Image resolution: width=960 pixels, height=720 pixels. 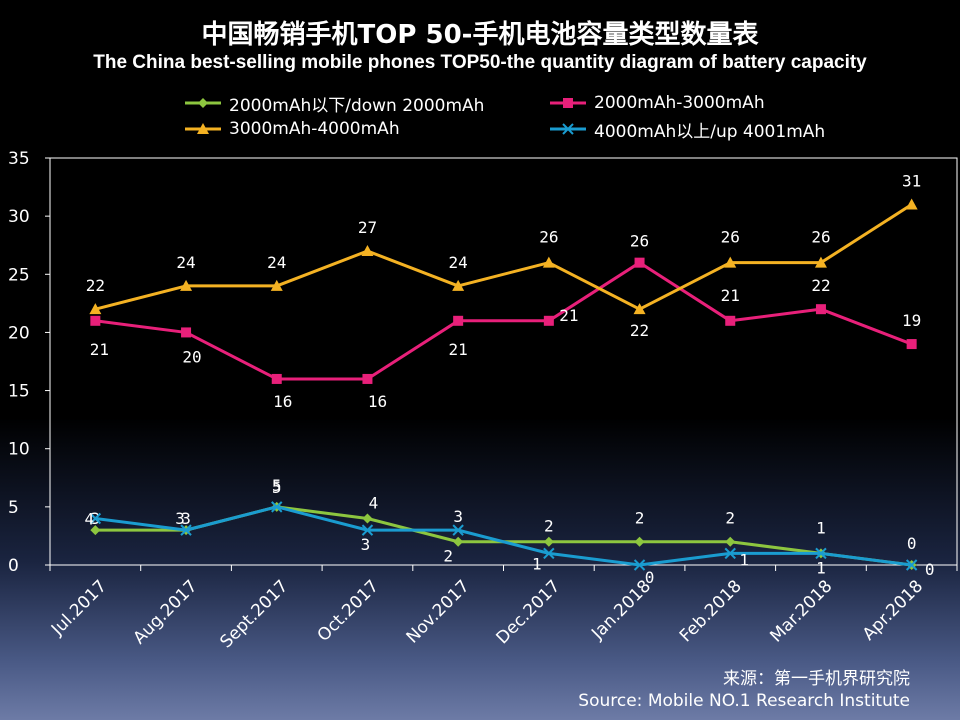 I want to click on legend-item-2000-3000: 2000mAh-3000mAh, so click(x=657, y=103).